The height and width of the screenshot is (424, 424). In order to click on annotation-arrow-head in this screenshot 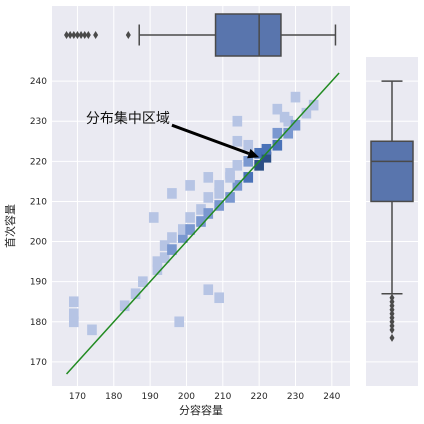, I will do `click(253, 153)`.